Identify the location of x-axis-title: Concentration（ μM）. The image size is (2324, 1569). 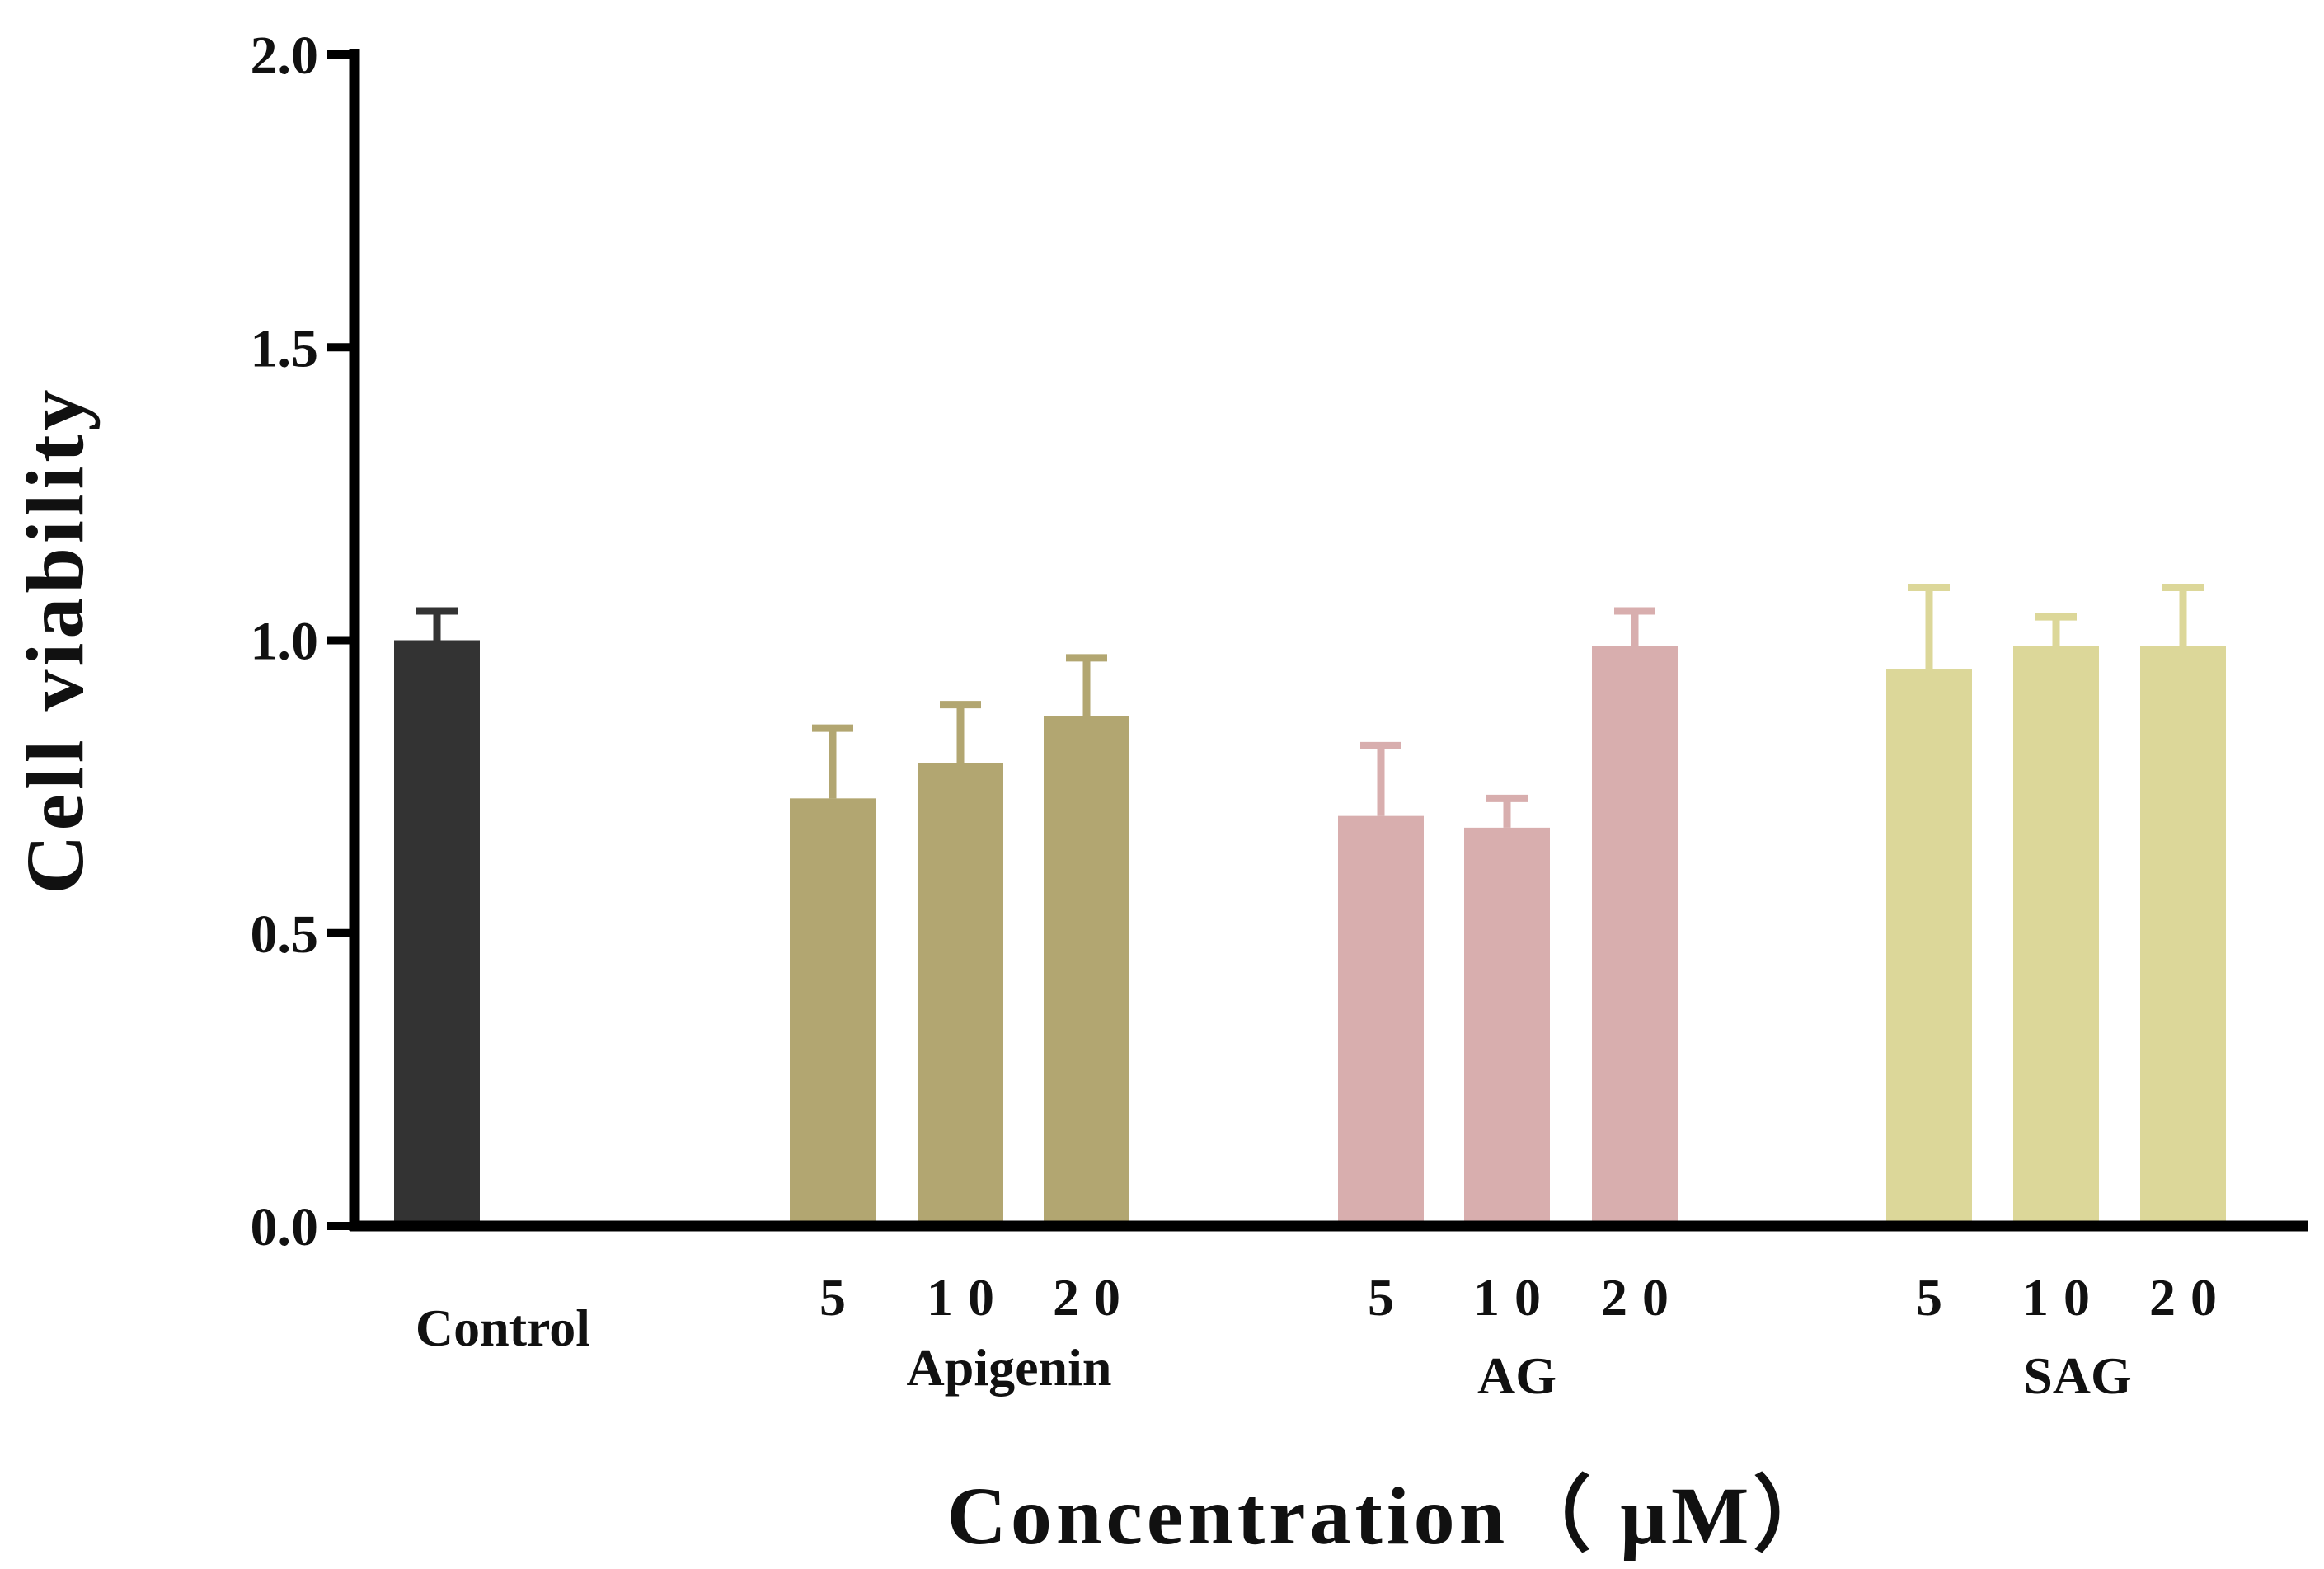
(1393, 1516).